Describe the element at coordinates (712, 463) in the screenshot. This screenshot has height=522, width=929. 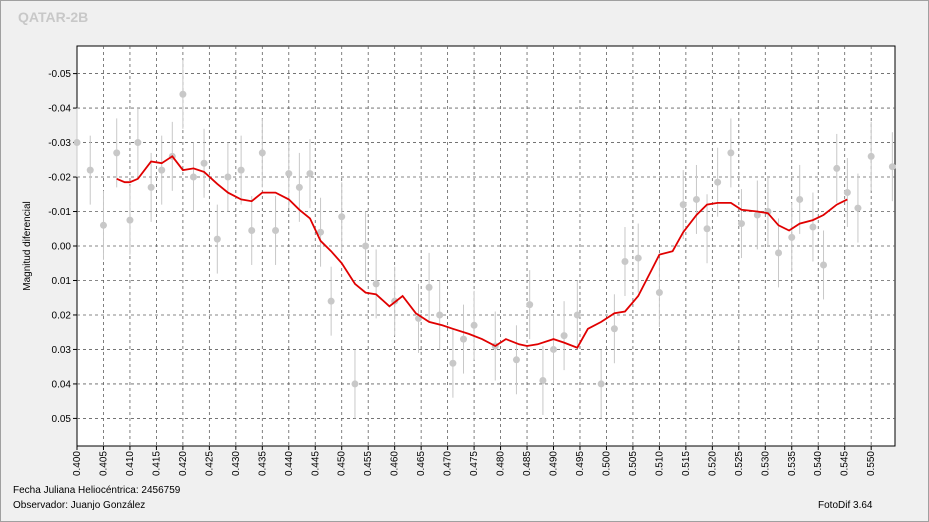
I see `x-tick-label: 0.520` at that location.